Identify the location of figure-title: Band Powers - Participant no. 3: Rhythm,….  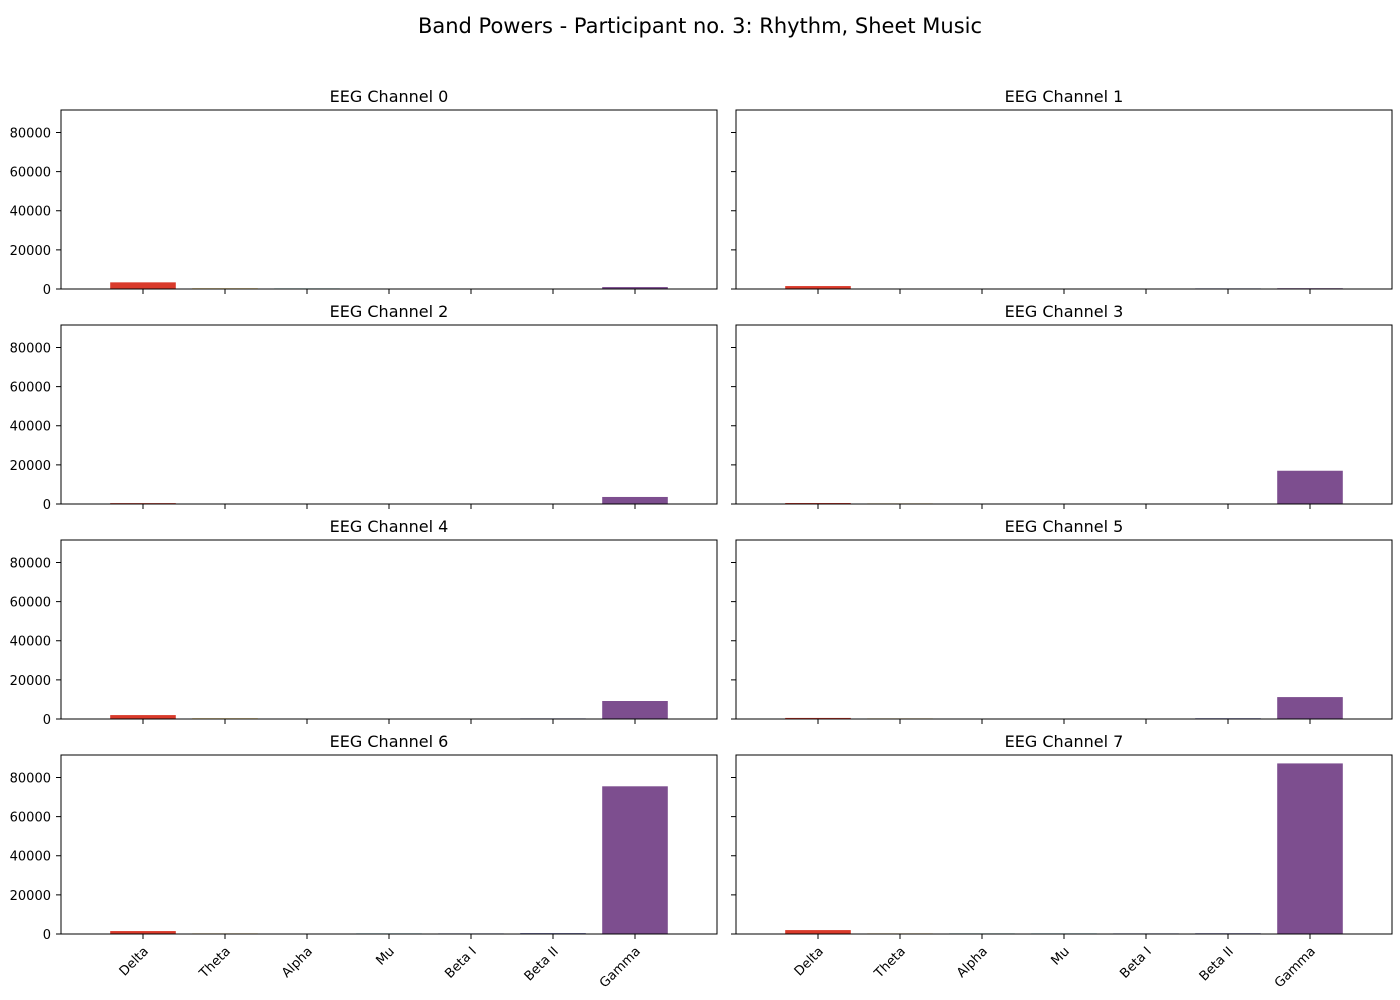
(700, 26).